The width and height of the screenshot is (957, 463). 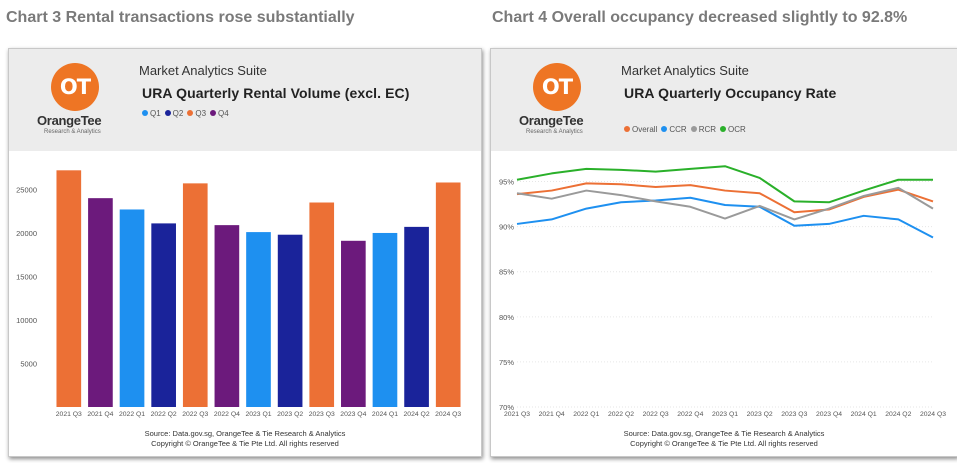 I want to click on series-line-ccr, so click(x=725, y=217).